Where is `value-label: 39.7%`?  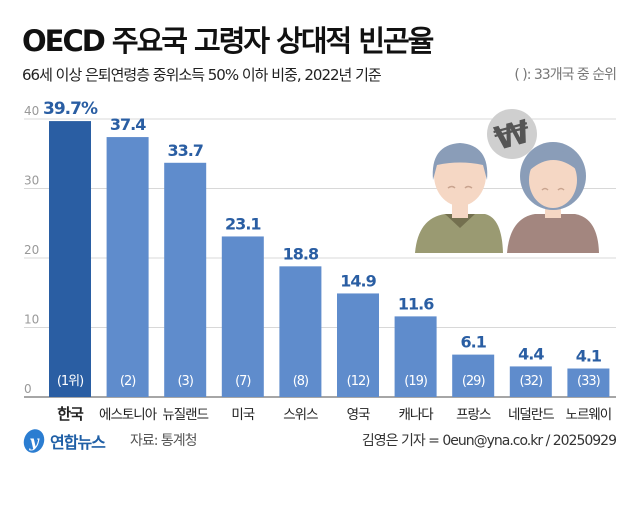
value-label: 39.7% is located at coordinates (70, 109).